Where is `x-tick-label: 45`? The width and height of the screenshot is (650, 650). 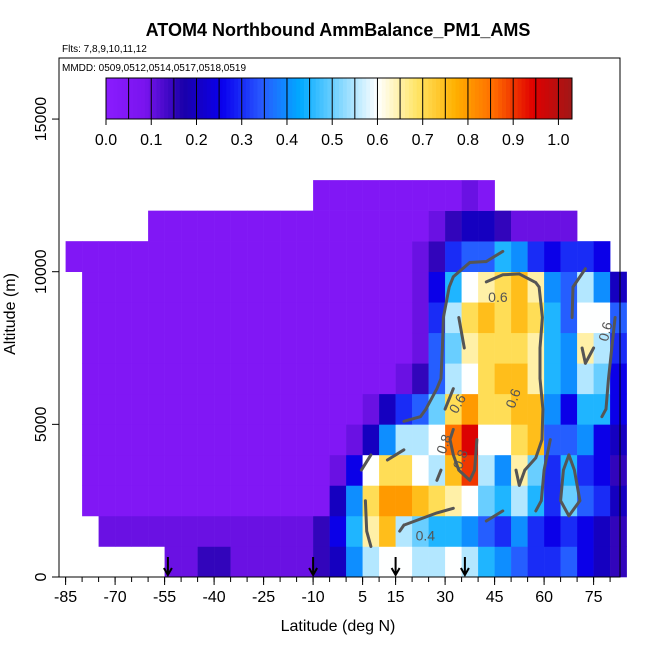 x-tick-label: 45 is located at coordinates (495, 597).